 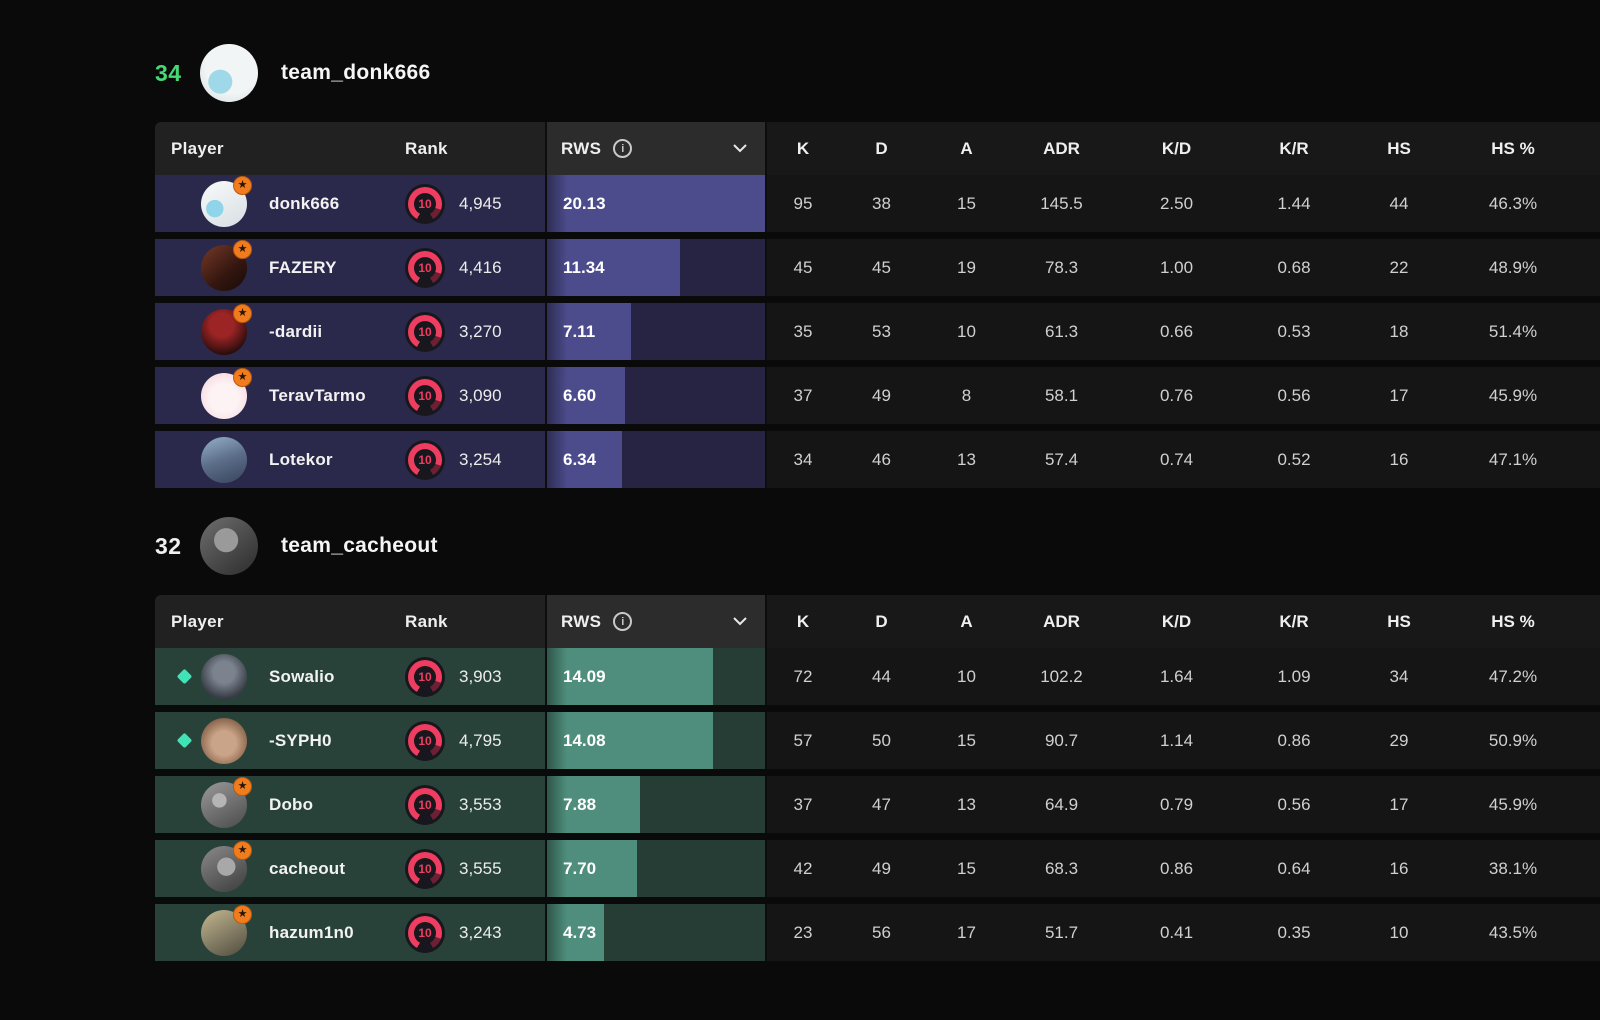 I want to click on stat-hs-pct: 38.1%, so click(x=1513, y=868).